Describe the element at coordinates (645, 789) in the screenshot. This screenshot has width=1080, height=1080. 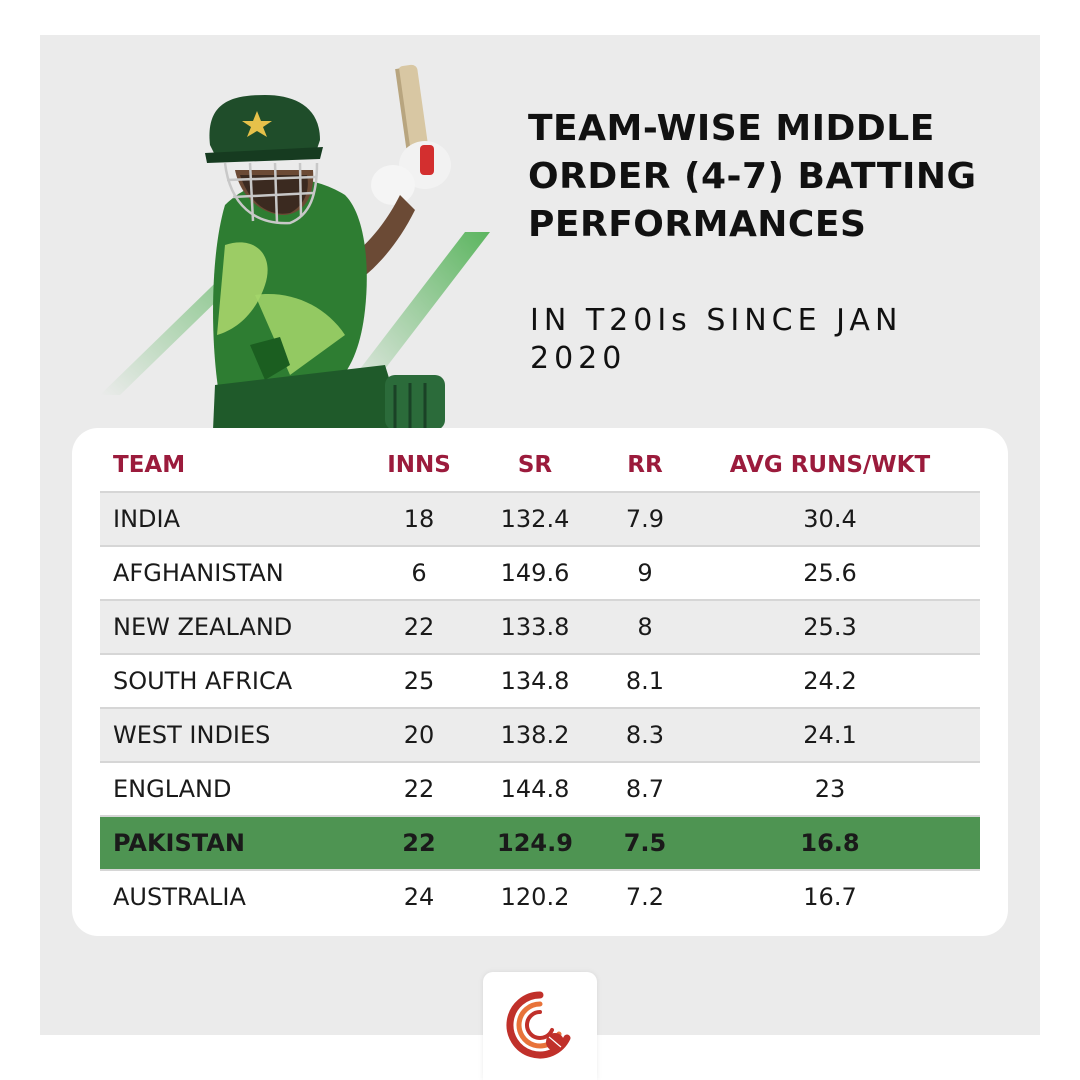
I see `rr-cell: 8.7` at that location.